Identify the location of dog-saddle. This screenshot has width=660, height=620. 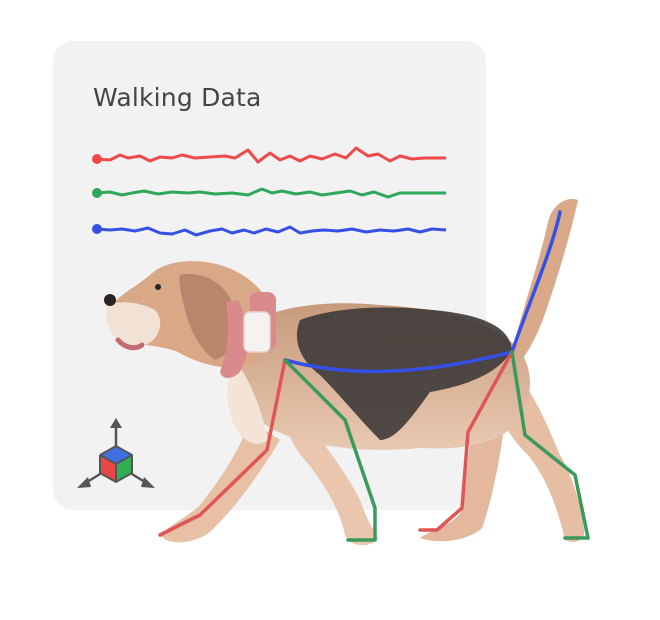
(404, 373).